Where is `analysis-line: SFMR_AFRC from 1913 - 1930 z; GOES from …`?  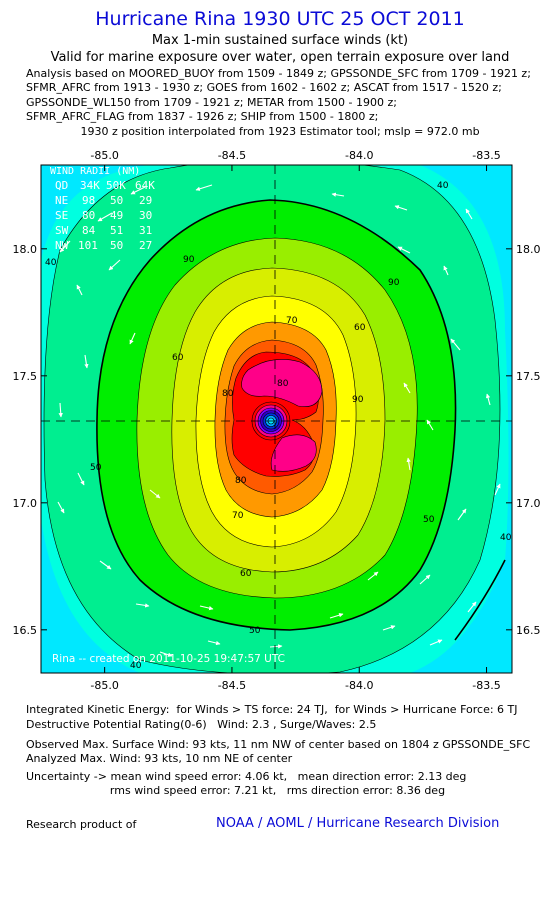
analysis-line: SFMR_AFRC from 1913 - 1930 z; GOES from … is located at coordinates (264, 88).